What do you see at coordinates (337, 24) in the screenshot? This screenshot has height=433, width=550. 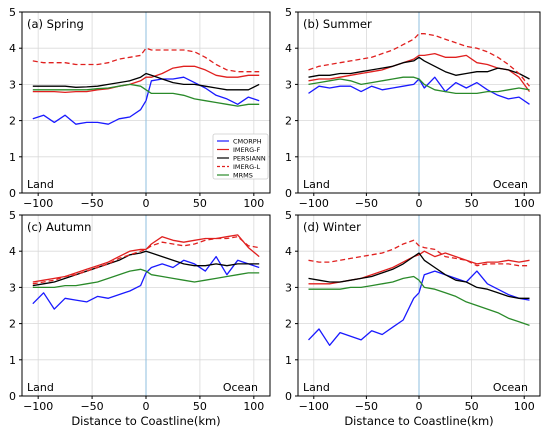 I see `panel-title: (b) Summer` at bounding box center [337, 24].